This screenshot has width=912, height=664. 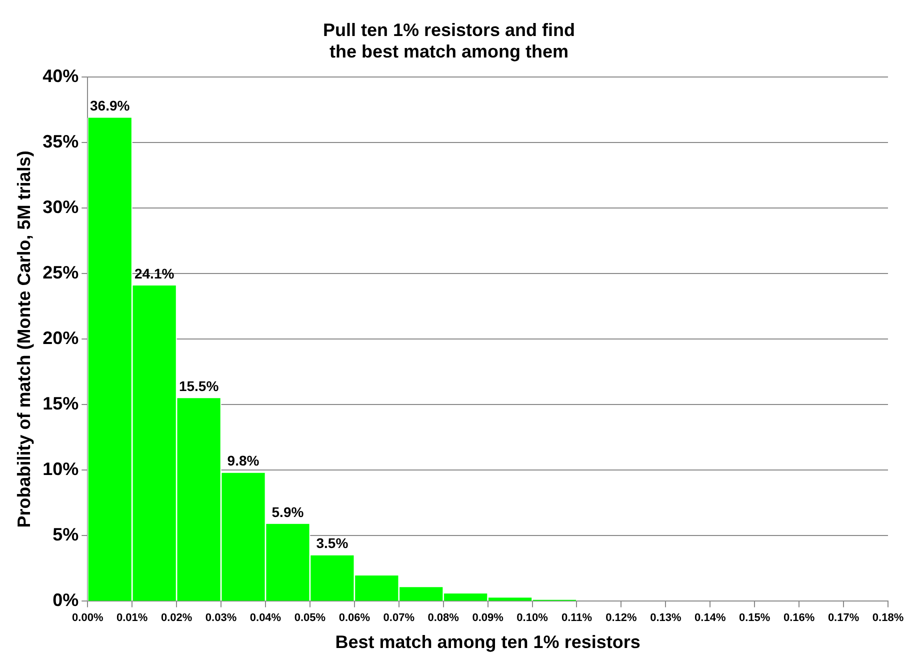 What do you see at coordinates (710, 618) in the screenshot?
I see `x-tick-label: 0.14%` at bounding box center [710, 618].